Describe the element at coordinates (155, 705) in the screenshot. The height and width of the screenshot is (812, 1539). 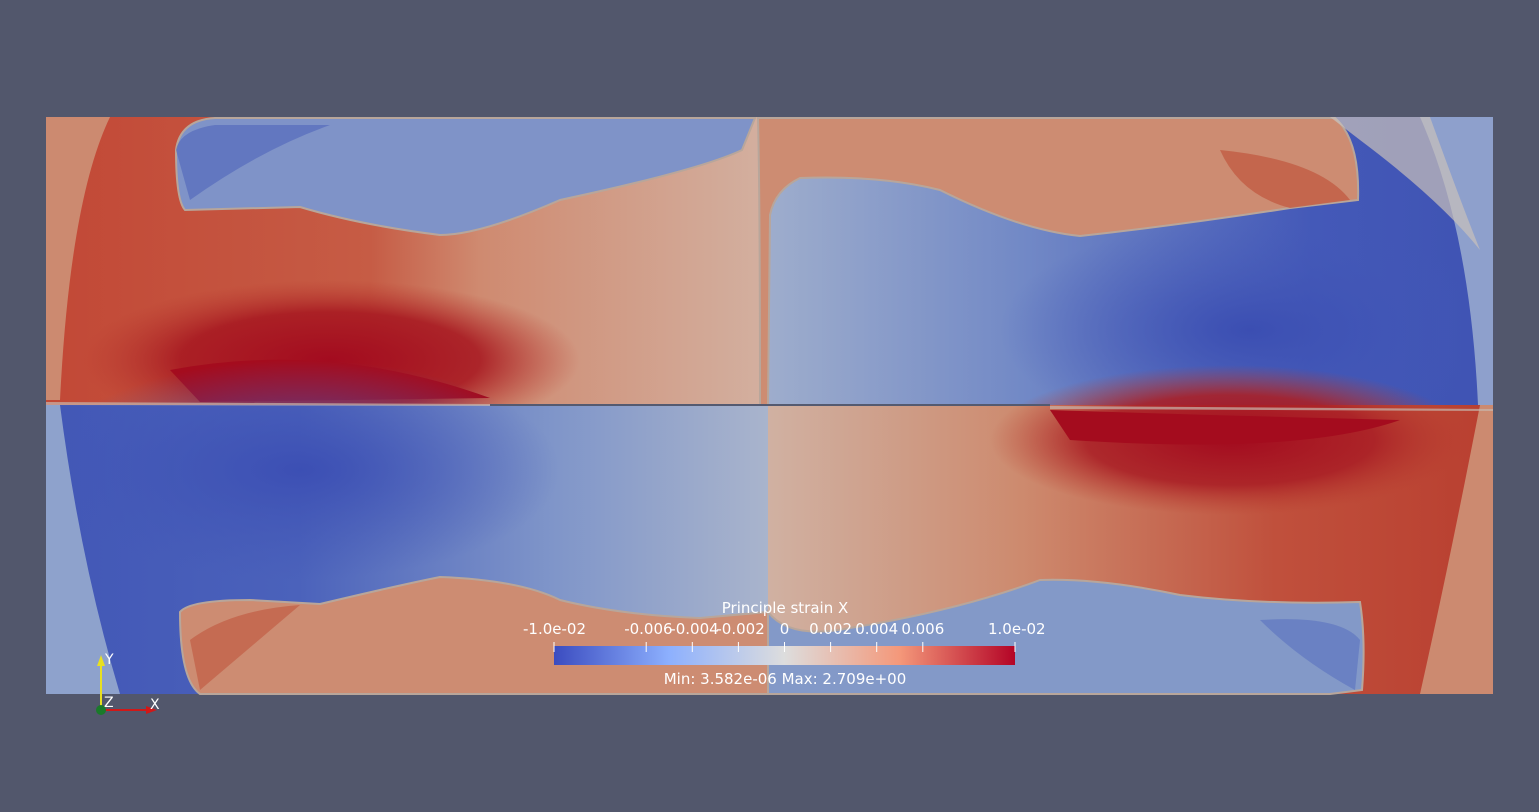
I see `x-axis-label: X` at that location.